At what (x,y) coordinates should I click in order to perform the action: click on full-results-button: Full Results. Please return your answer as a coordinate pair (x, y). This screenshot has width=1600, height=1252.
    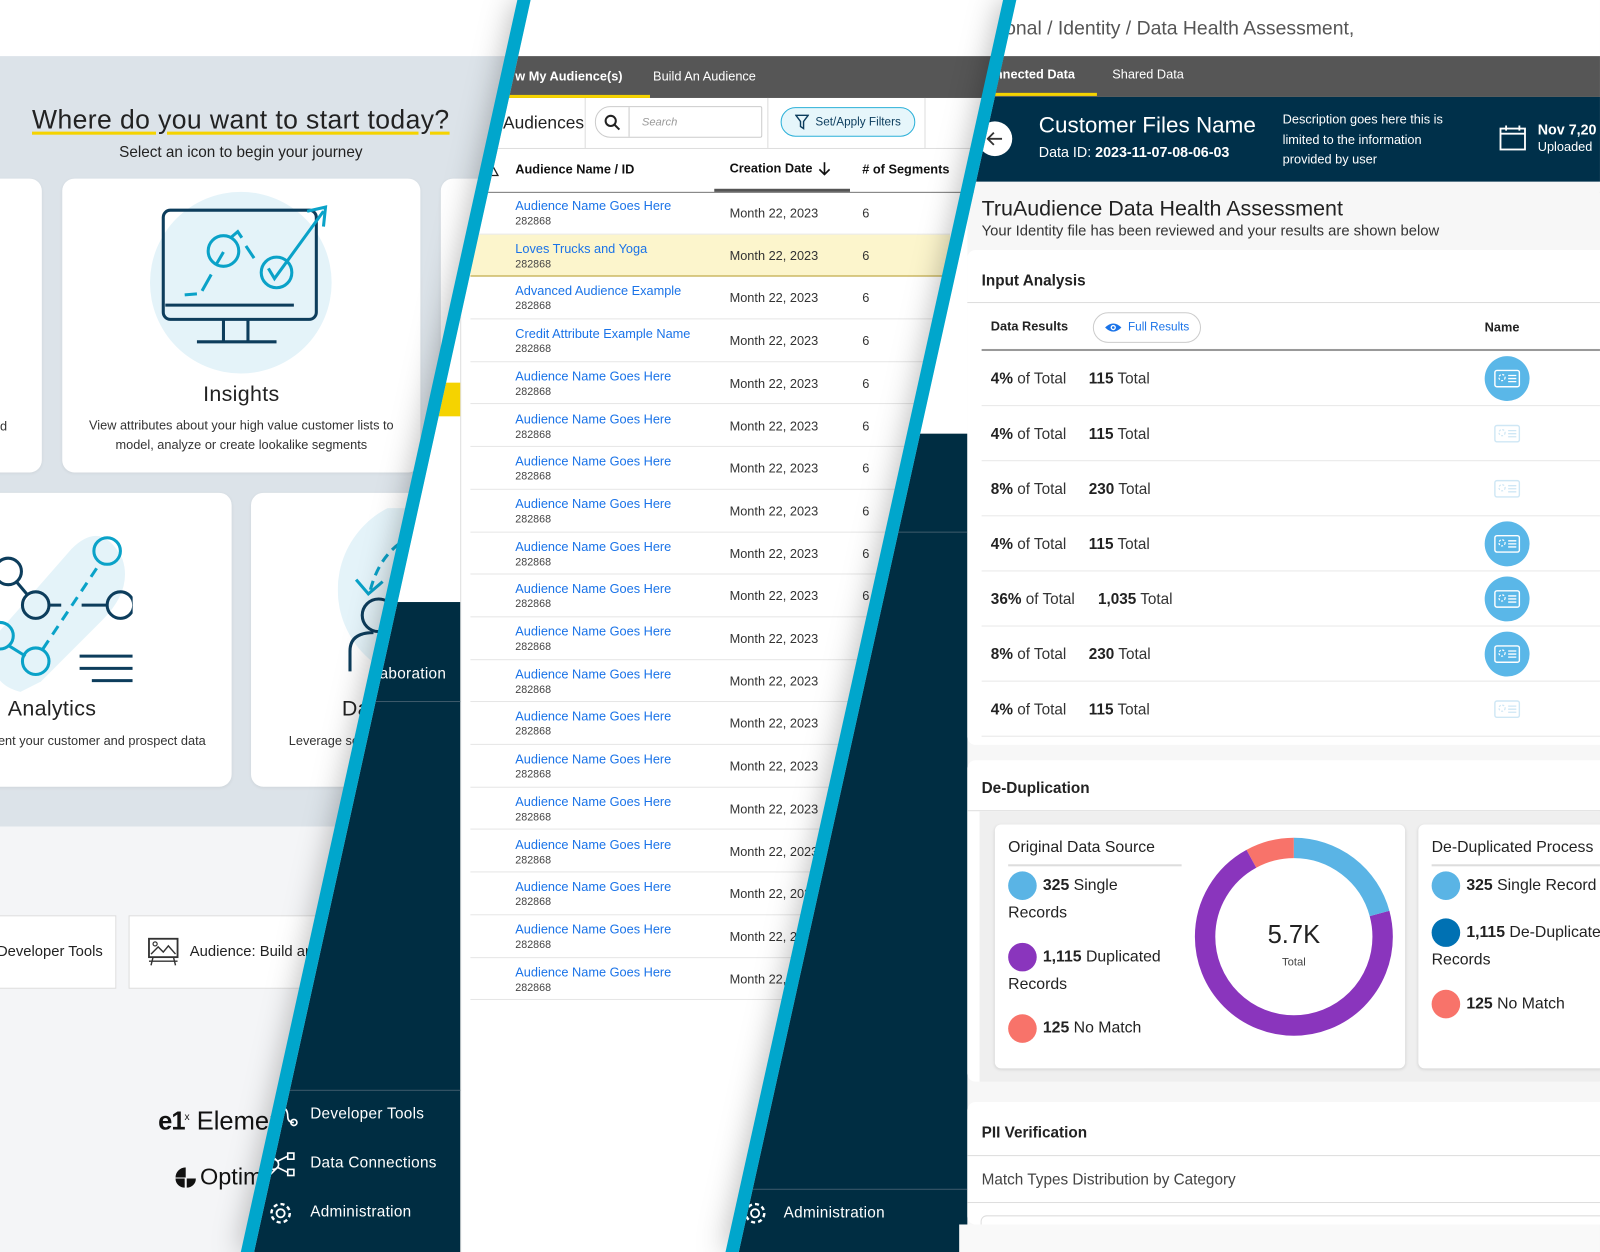
    Looking at the image, I should click on (1147, 327).